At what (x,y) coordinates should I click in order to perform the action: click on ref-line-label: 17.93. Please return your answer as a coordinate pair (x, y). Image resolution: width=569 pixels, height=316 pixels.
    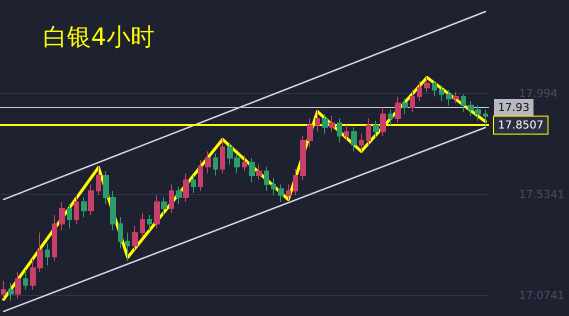
    Looking at the image, I should click on (514, 107).